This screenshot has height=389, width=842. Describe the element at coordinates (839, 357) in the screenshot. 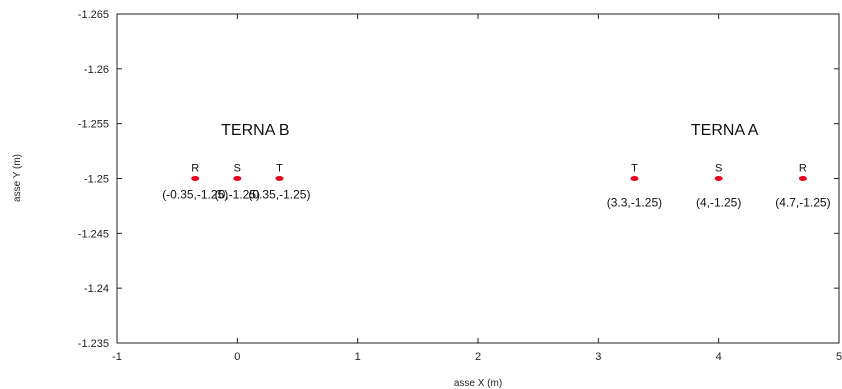

I see `x-tick-label: 5` at that location.